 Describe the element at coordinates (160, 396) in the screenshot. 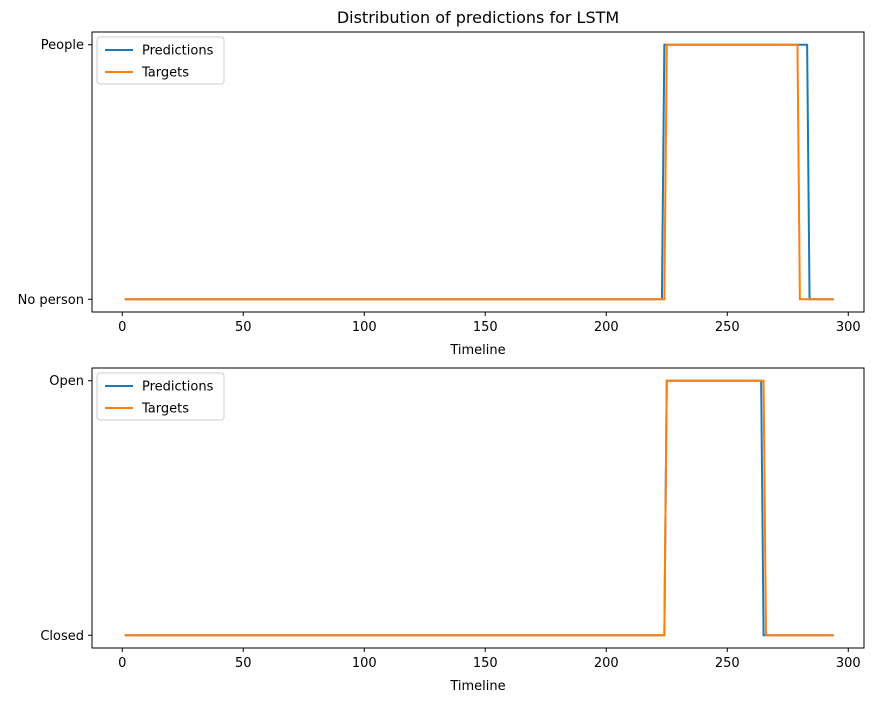

I see `legend-door: Predictions Targets` at that location.